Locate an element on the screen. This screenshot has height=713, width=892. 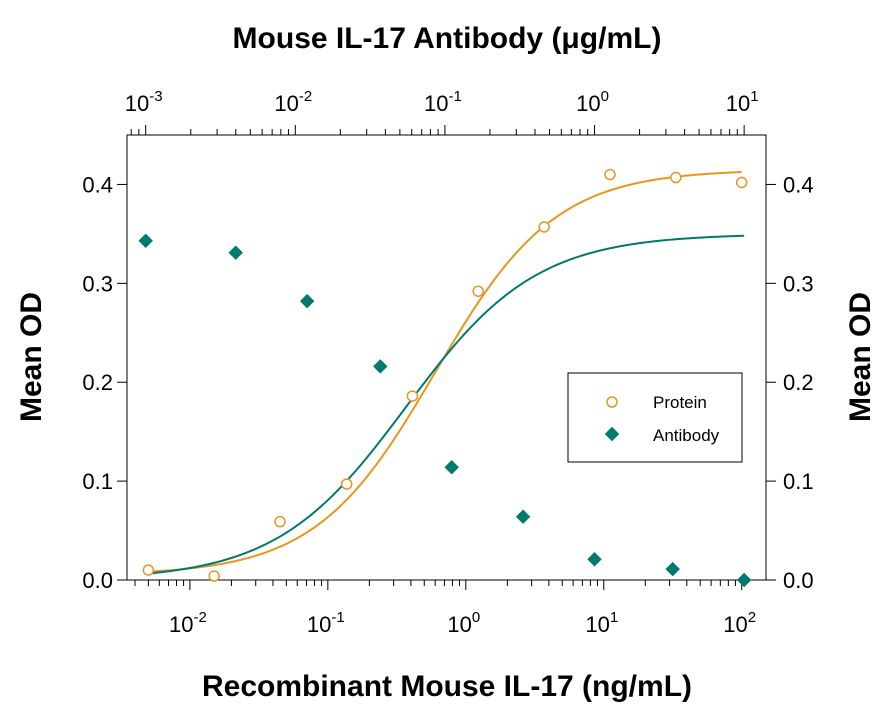
legend: Protein Antibody is located at coordinates (655, 417).